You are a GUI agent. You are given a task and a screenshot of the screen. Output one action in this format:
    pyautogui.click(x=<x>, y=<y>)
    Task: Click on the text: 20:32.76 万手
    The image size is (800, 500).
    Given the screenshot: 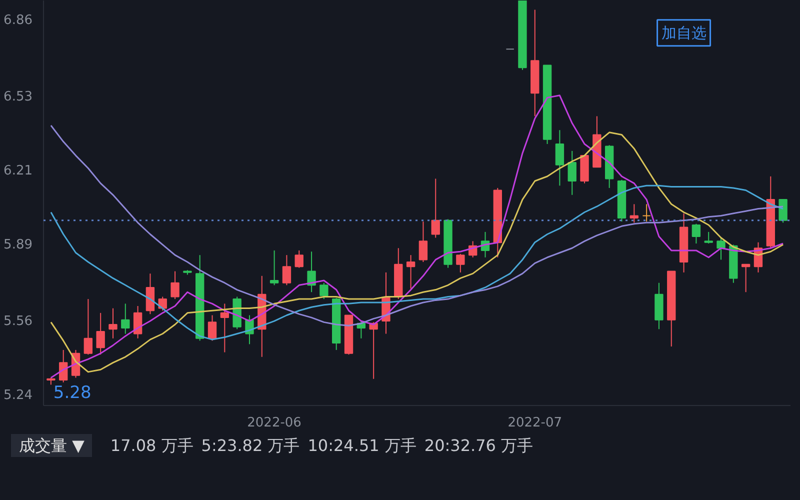 What is the action you would take?
    pyautogui.click(x=479, y=445)
    